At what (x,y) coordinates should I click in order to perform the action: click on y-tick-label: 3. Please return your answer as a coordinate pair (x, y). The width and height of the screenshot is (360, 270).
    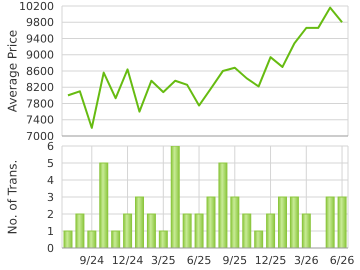
    Looking at the image, I should click on (50, 197).